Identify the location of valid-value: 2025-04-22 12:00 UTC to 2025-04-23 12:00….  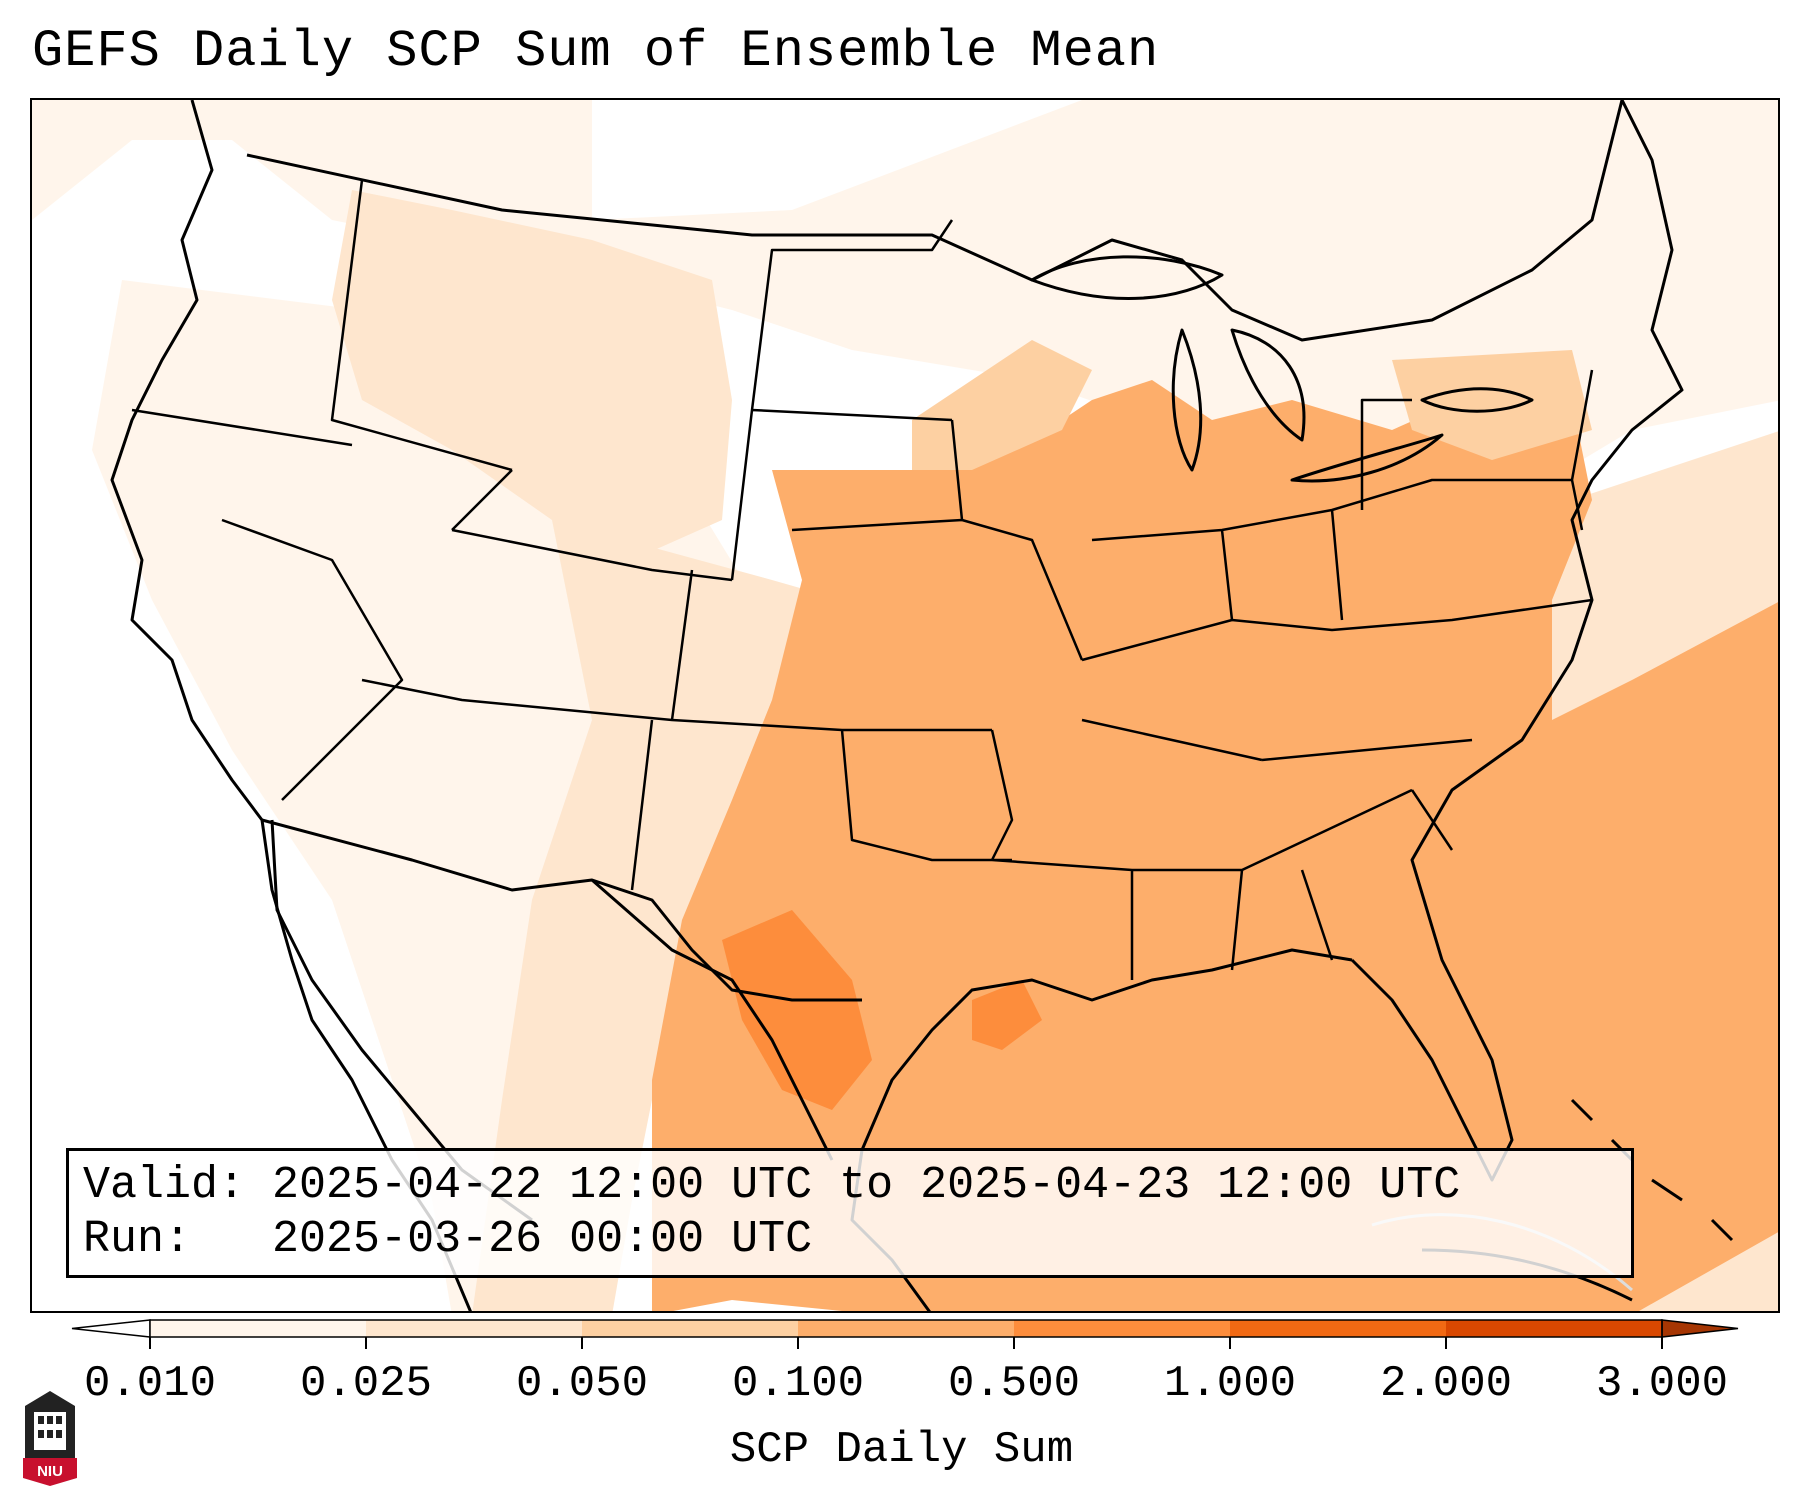
(866, 1185).